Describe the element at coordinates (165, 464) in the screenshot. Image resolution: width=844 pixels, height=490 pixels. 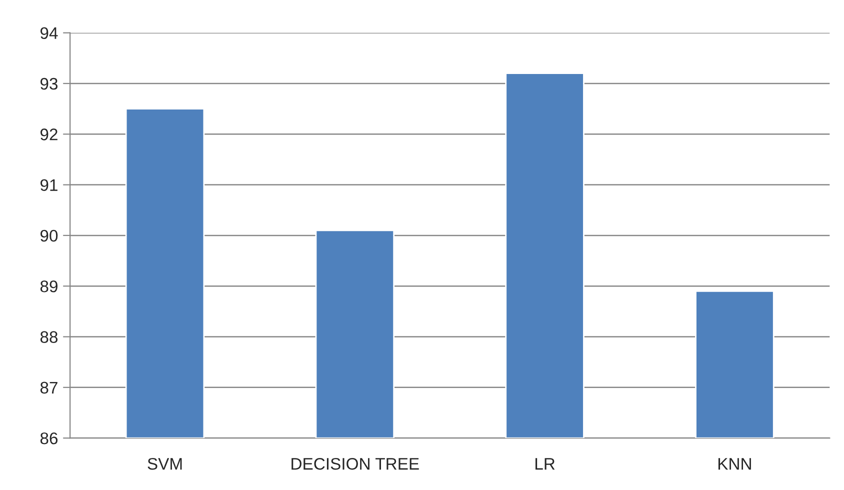
I see `x-tick-label: SVM` at that location.